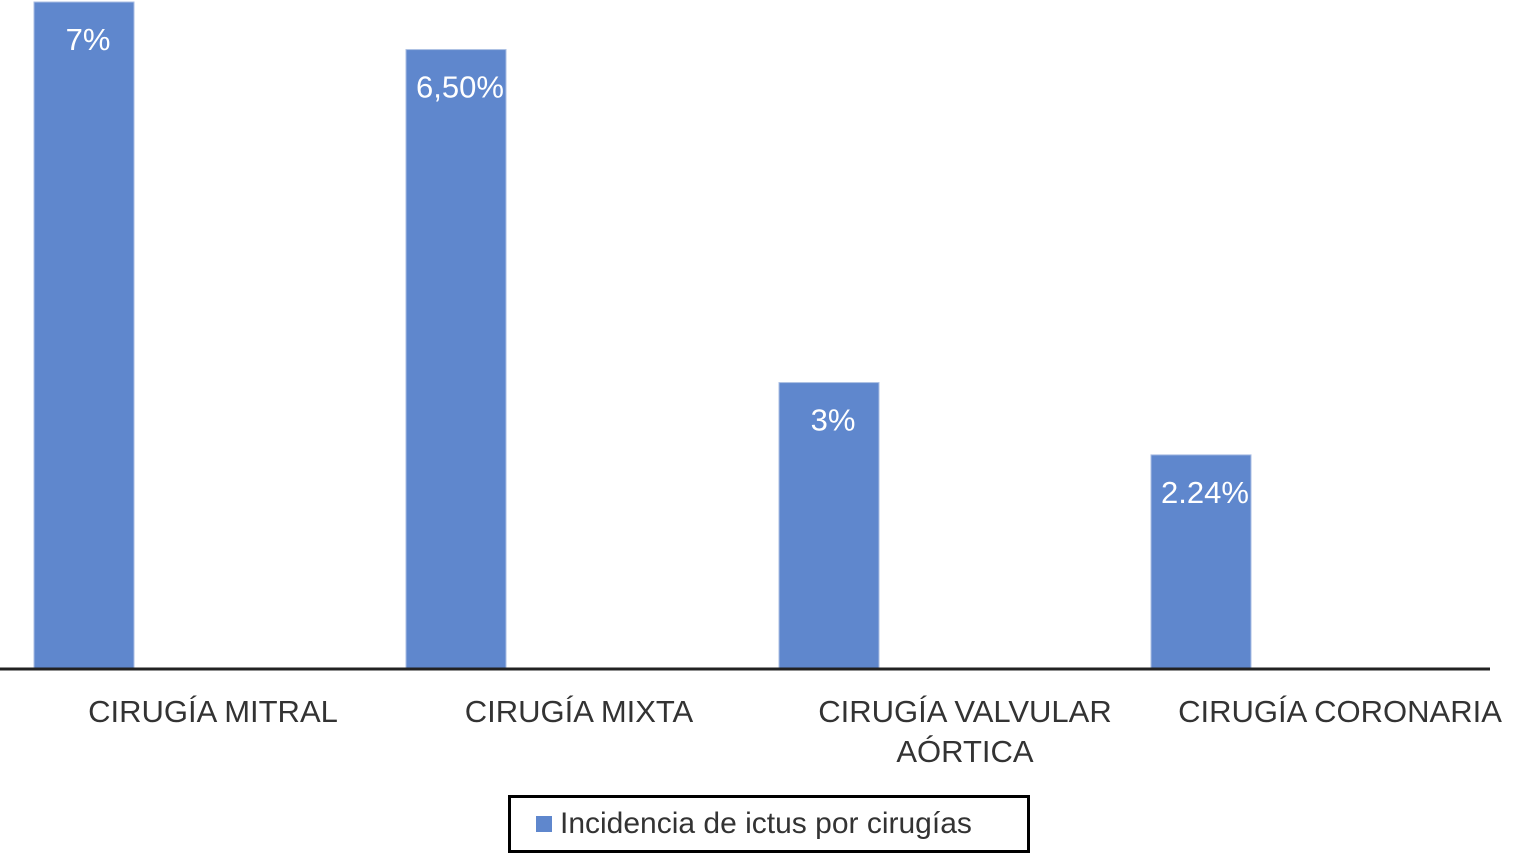 Image resolution: width=1525 pixels, height=853 pixels. What do you see at coordinates (965, 751) in the screenshot?
I see `category-label: AÓRTICA` at bounding box center [965, 751].